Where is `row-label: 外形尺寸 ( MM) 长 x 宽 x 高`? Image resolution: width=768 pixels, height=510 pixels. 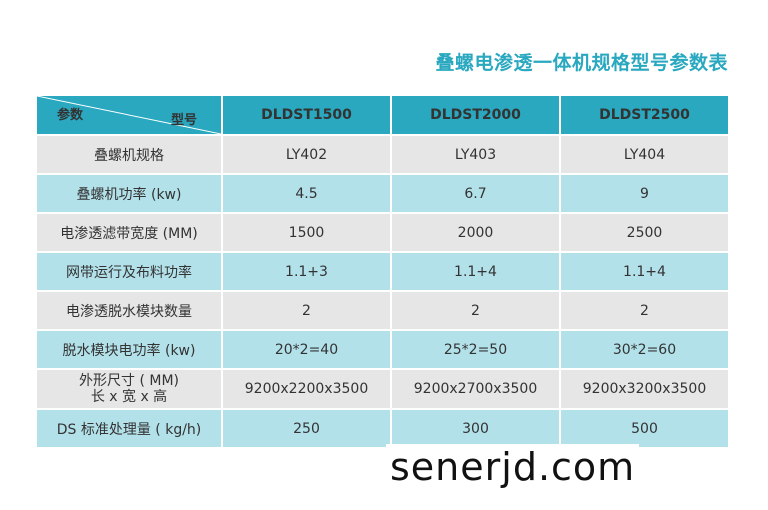
row-label: 外形尺寸 ( MM) 长 x 宽 x 高 is located at coordinates (129, 389).